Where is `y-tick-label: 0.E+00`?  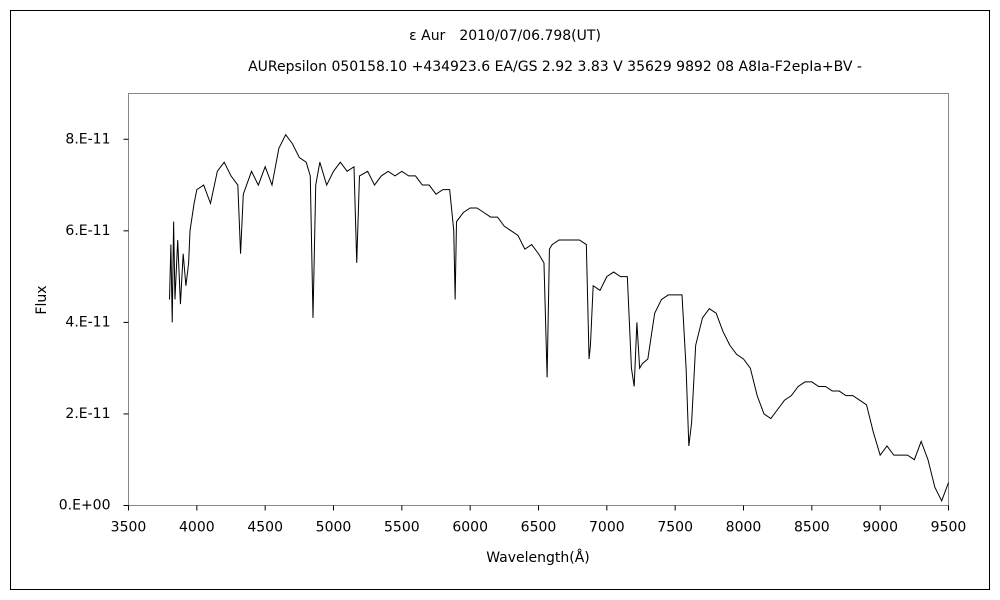 y-tick-label: 0.E+00 is located at coordinates (85, 506).